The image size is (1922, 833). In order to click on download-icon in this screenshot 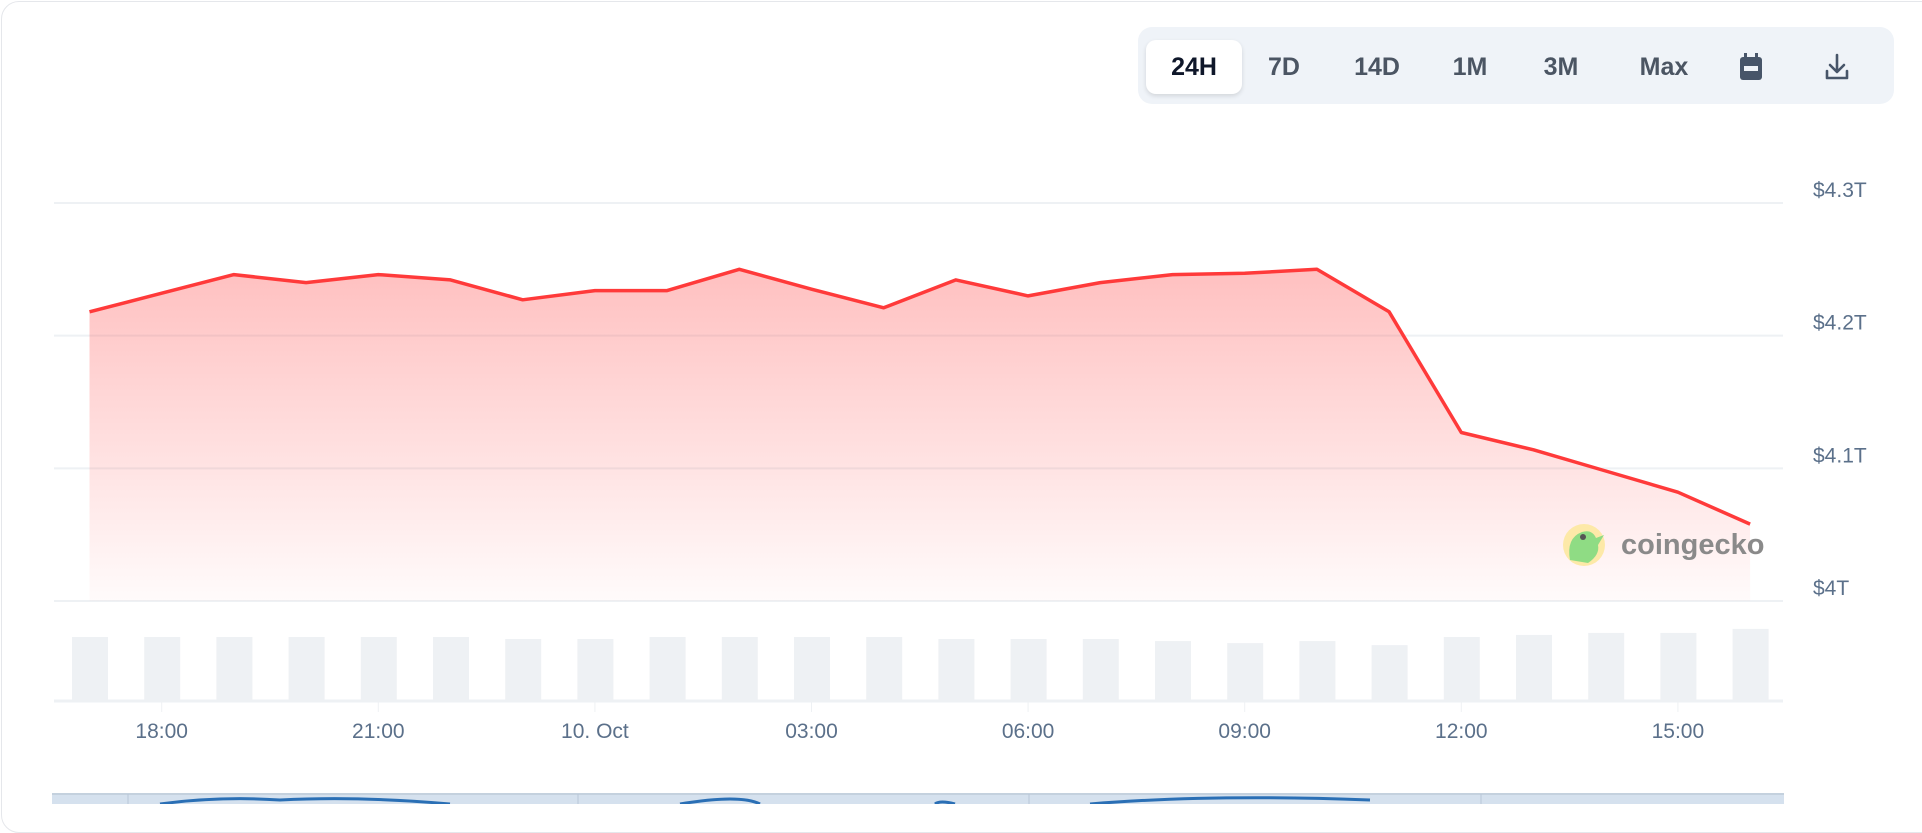, I will do `click(1837, 66)`.